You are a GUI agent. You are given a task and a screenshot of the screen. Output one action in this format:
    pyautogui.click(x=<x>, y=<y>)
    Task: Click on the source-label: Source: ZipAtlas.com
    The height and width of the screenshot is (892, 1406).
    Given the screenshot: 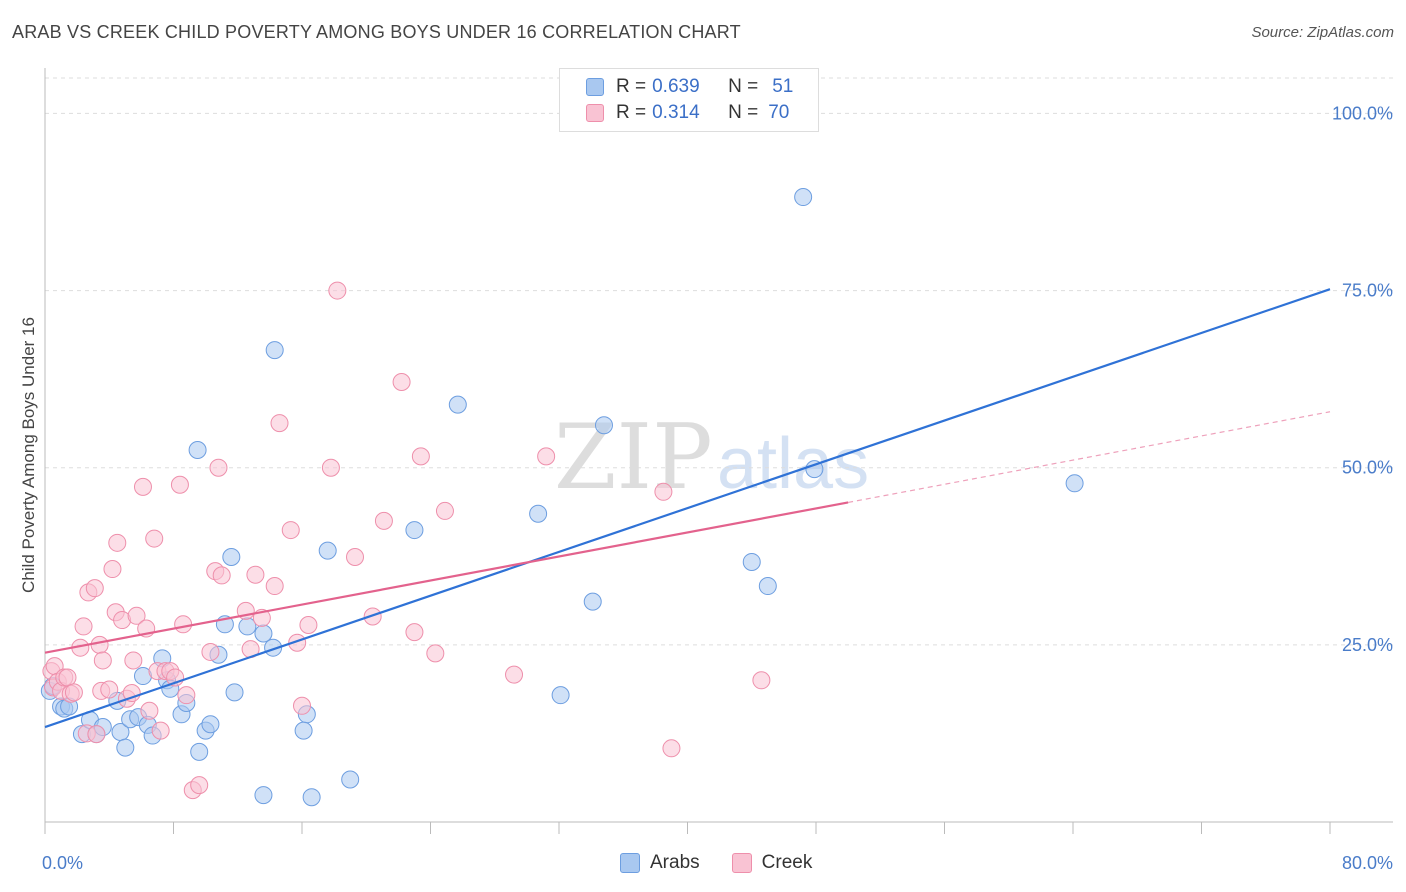 What is the action you would take?
    pyautogui.click(x=1322, y=32)
    